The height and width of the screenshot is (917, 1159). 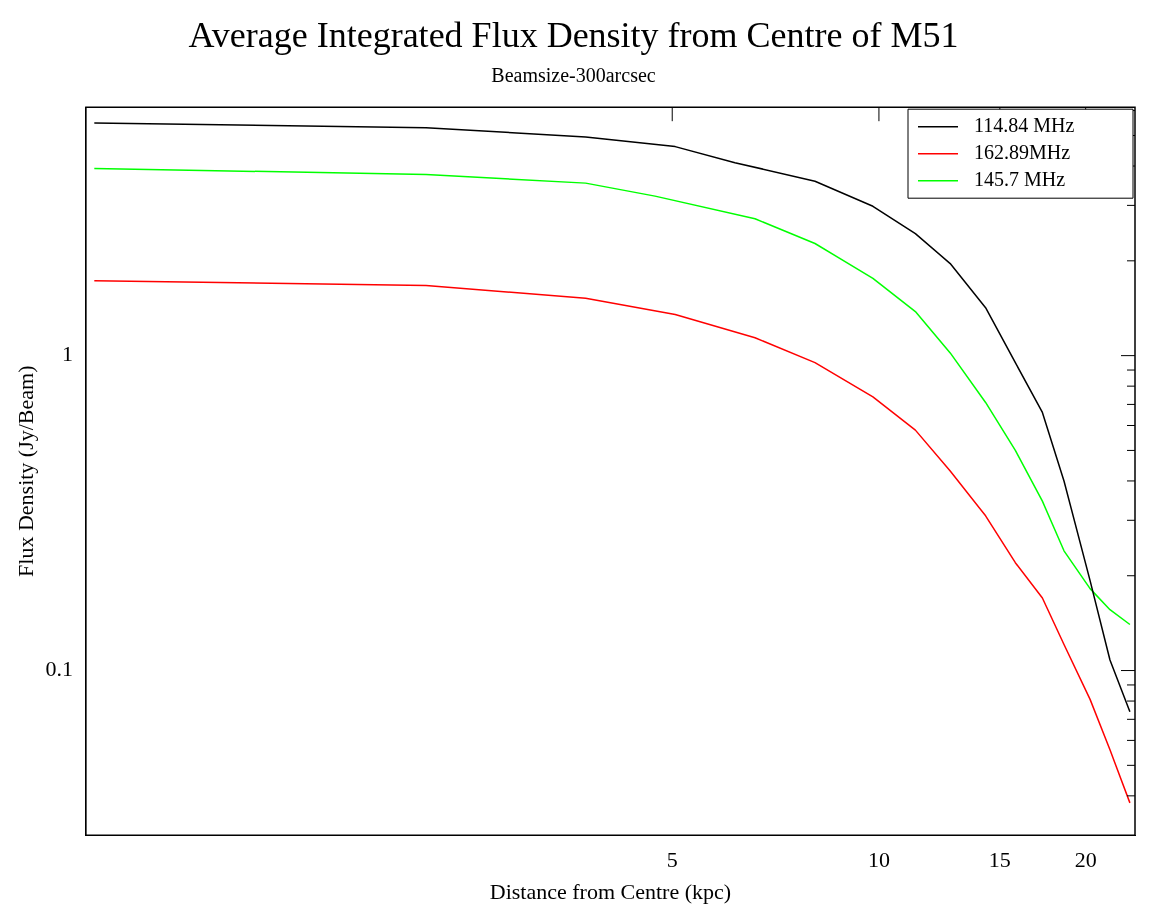 I want to click on legend-label: 162.89MHz, so click(x=1022, y=151).